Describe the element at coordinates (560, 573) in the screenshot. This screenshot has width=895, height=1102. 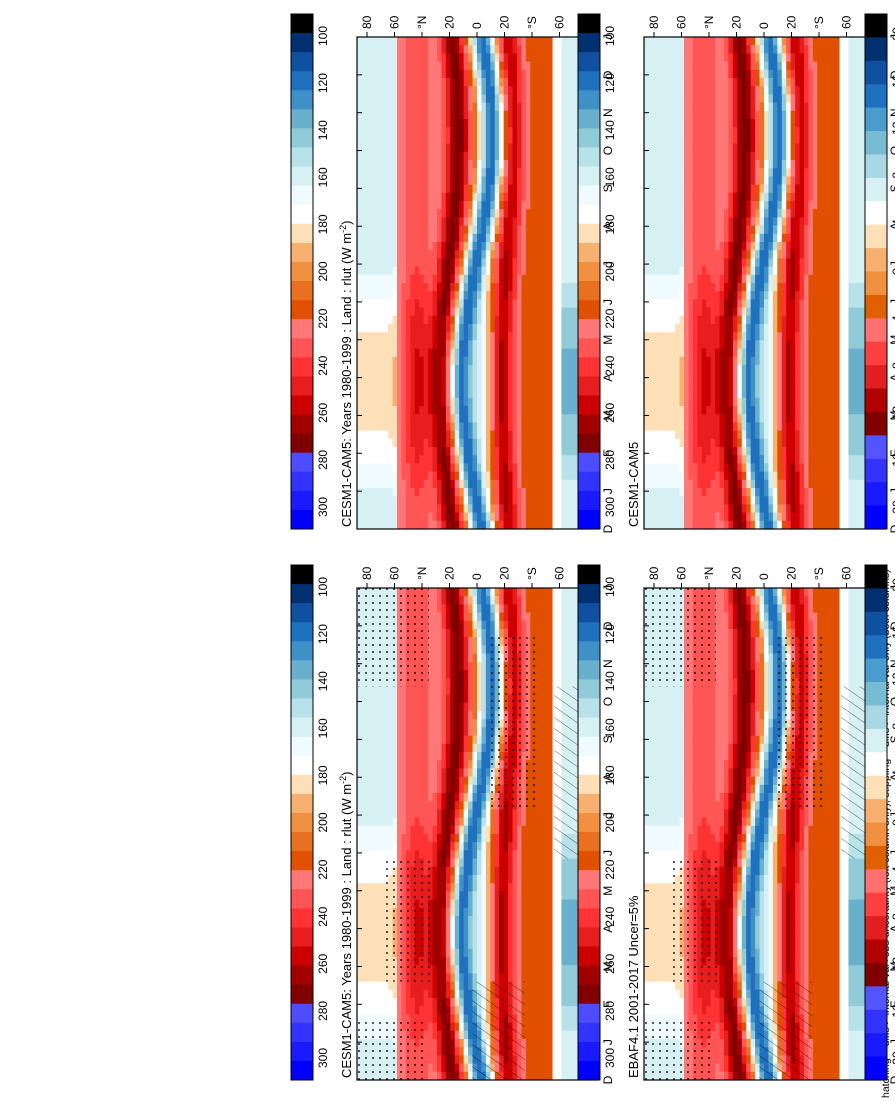
I see `y-tick-label: 60` at that location.